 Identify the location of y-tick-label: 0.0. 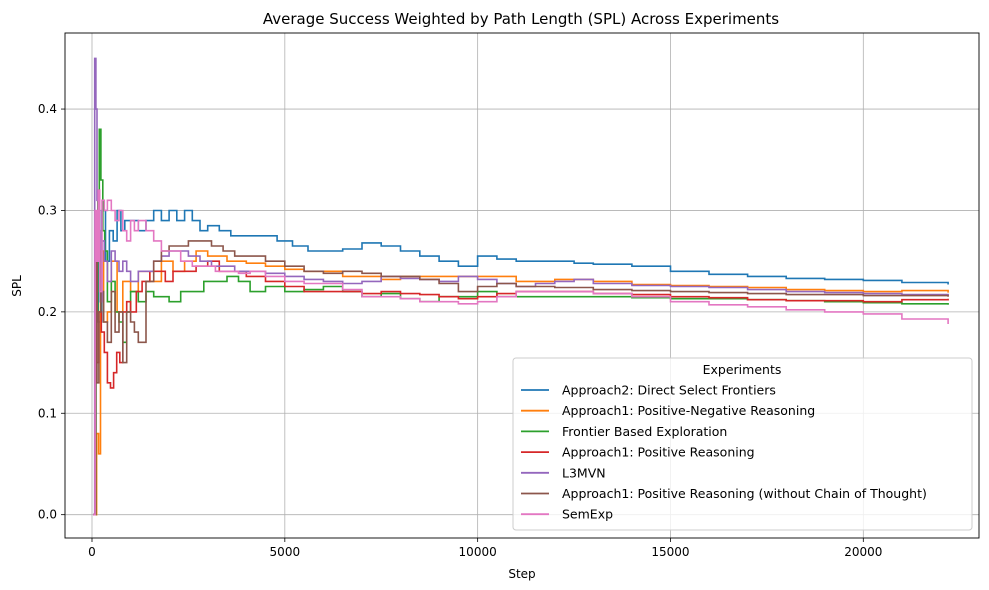
(47, 515).